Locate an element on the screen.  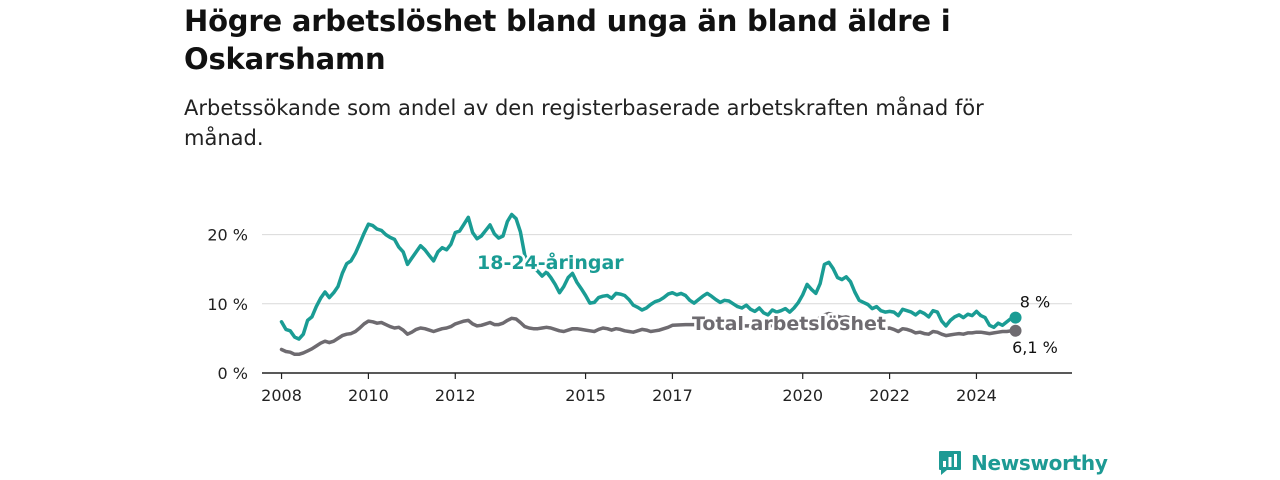
x-tick-label: 2008 is located at coordinates (281, 395).